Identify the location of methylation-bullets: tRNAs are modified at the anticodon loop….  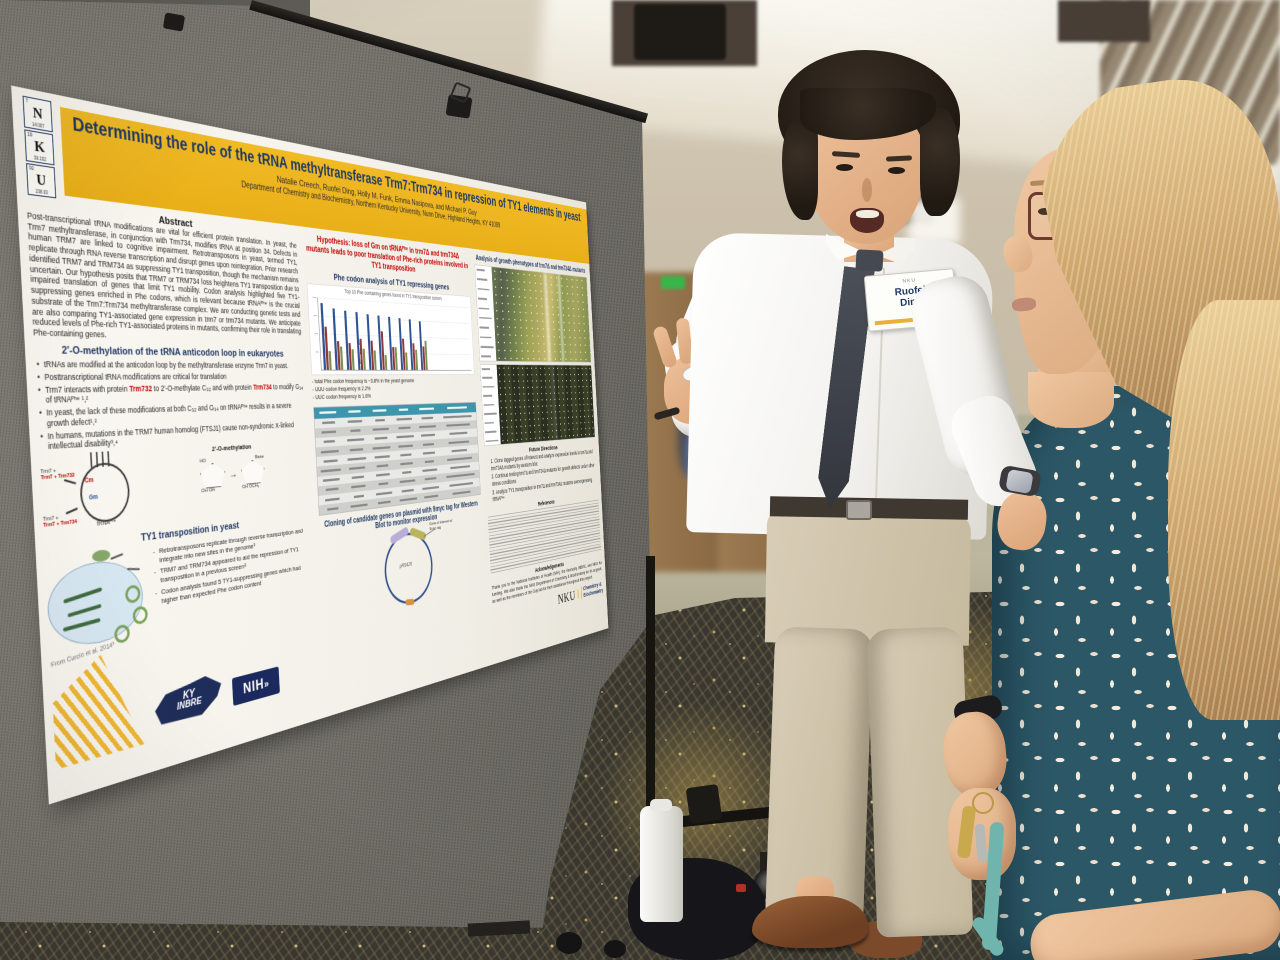
(171, 405).